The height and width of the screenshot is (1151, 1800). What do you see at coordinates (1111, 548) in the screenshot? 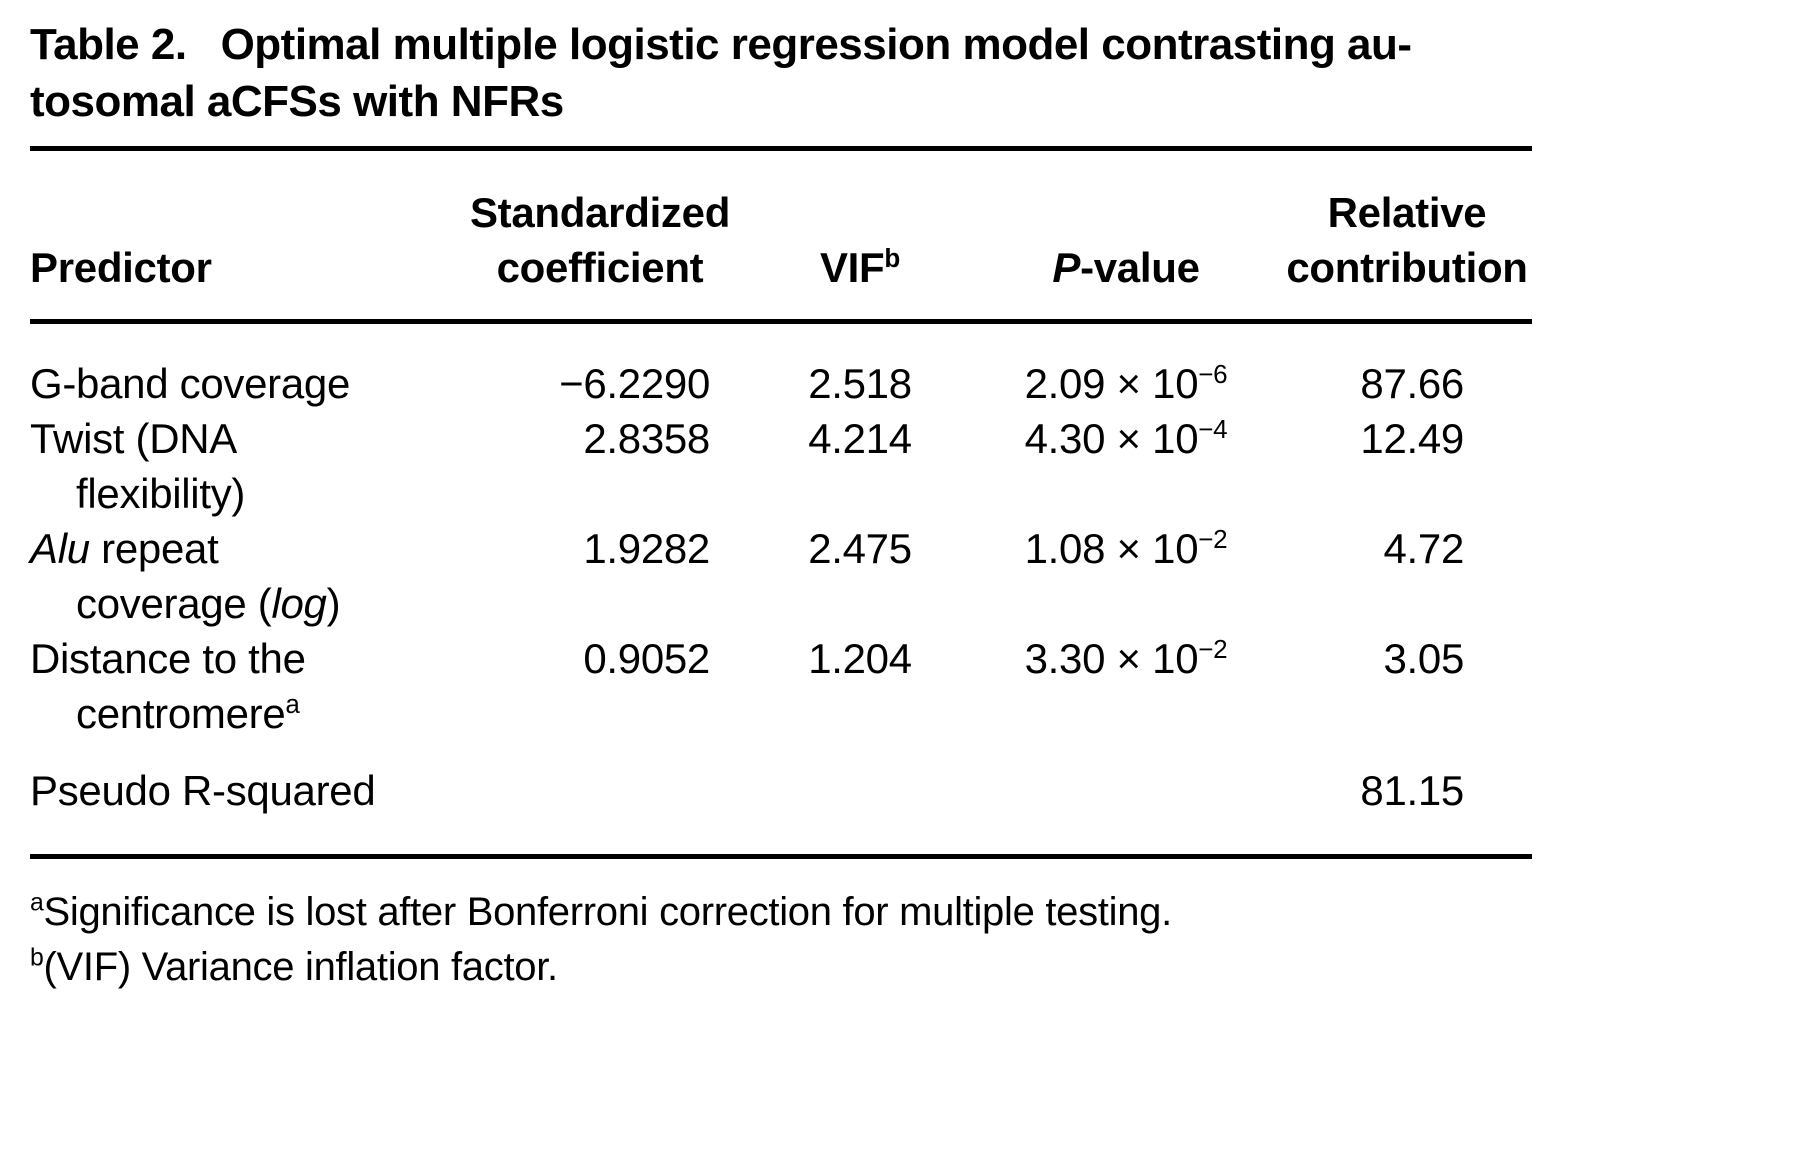
I see `pvalue-base: 1.08 × 10` at bounding box center [1111, 548].